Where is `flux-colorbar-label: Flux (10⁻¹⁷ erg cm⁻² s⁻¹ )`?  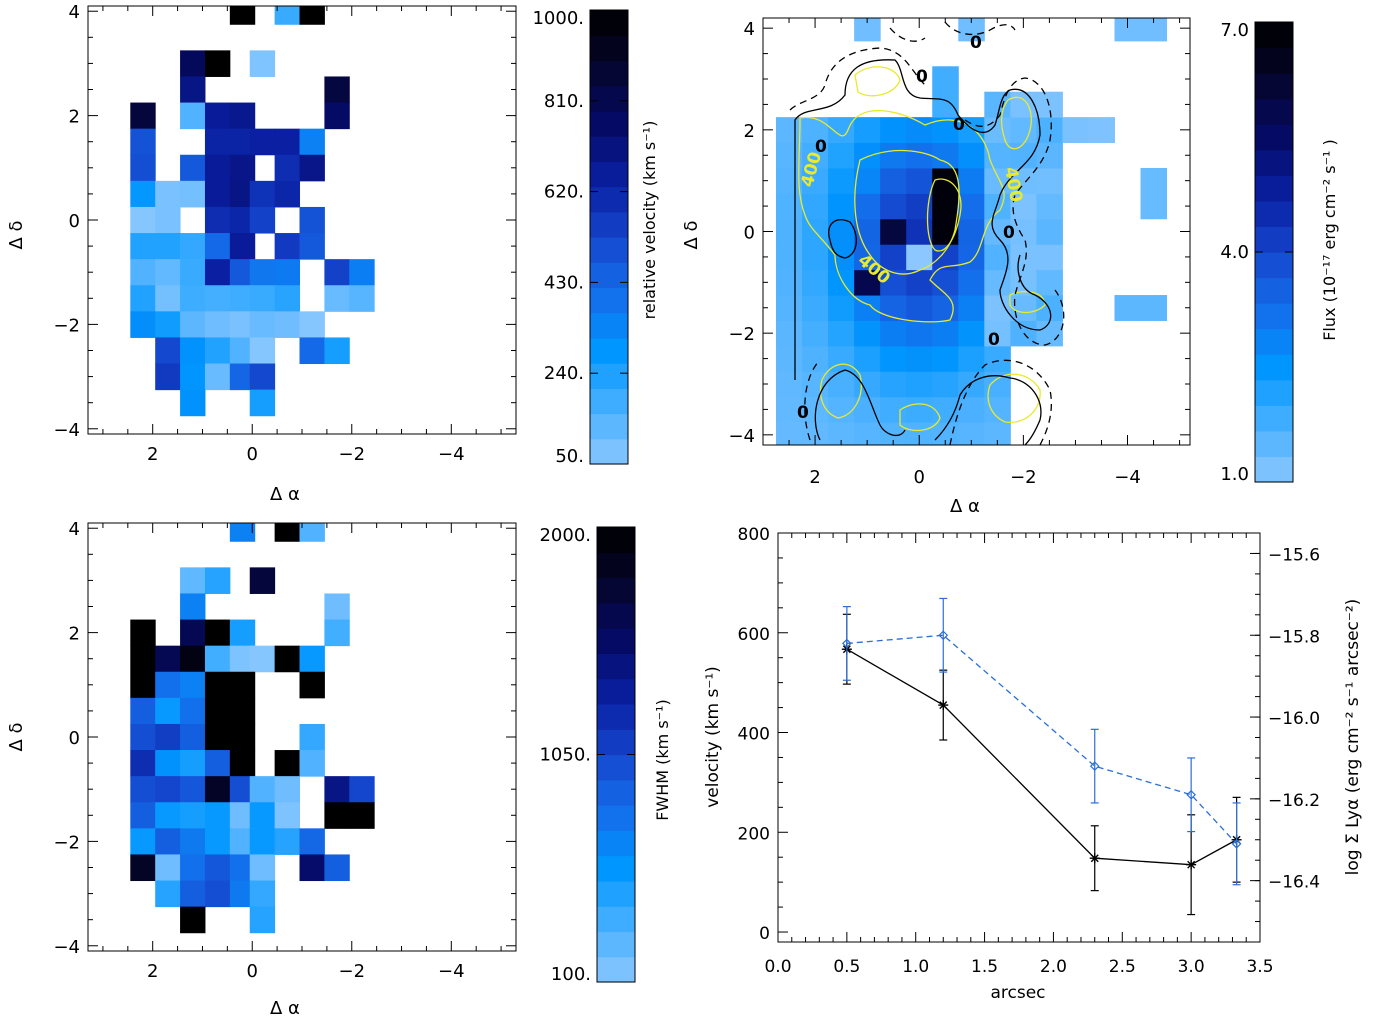
flux-colorbar-label: Flux (10⁻¹⁷ erg cm⁻² s⁻¹ ) is located at coordinates (1329, 240).